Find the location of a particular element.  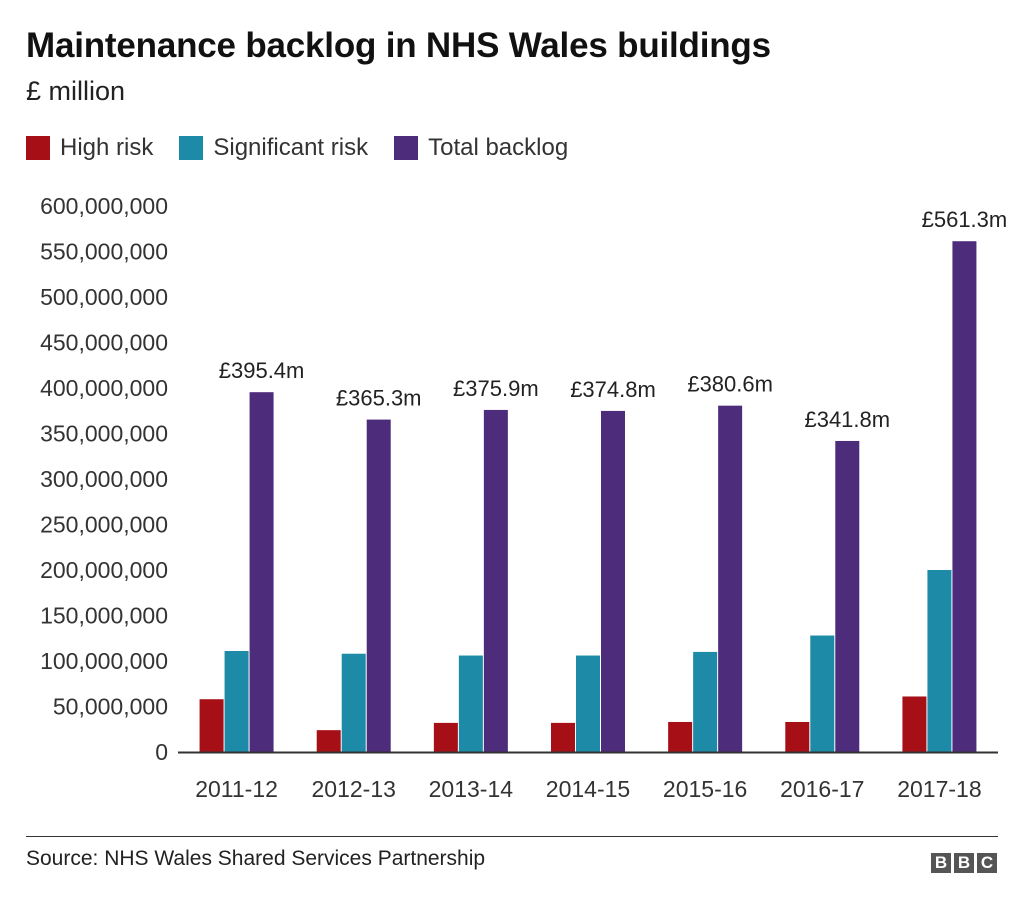

data-label: £341.8m is located at coordinates (847, 419).